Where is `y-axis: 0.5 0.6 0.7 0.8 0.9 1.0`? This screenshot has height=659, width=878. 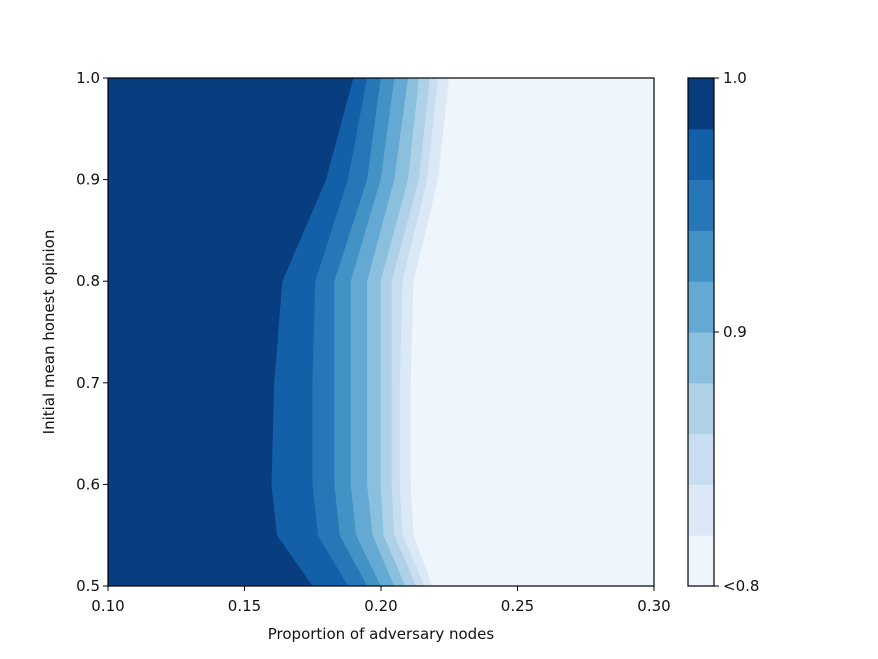 y-axis: 0.5 0.6 0.7 0.8 0.9 1.0 is located at coordinates (92, 332).